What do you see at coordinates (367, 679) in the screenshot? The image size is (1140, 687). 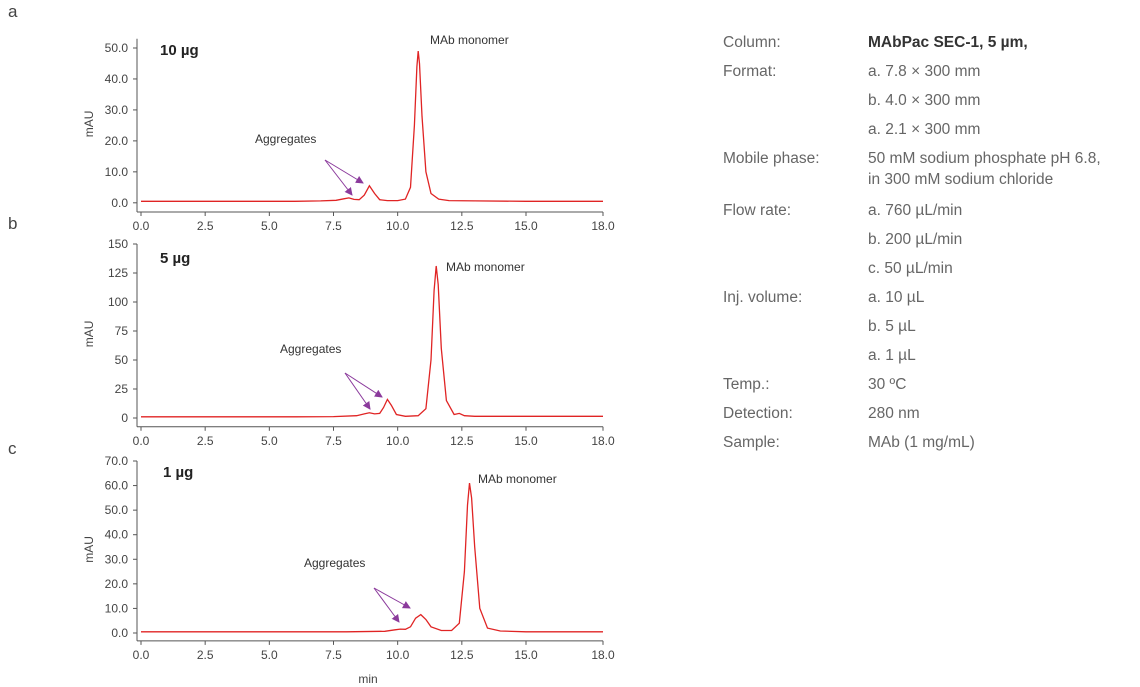 I see `x-axis-label: min` at bounding box center [367, 679].